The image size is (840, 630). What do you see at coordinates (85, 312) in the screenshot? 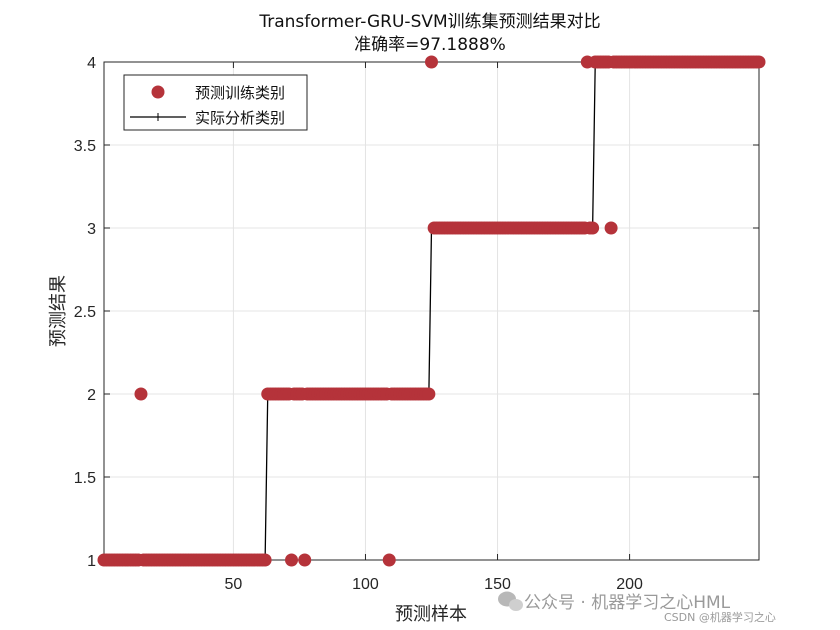
I see `y-tick-label: 2.5` at bounding box center [85, 312].